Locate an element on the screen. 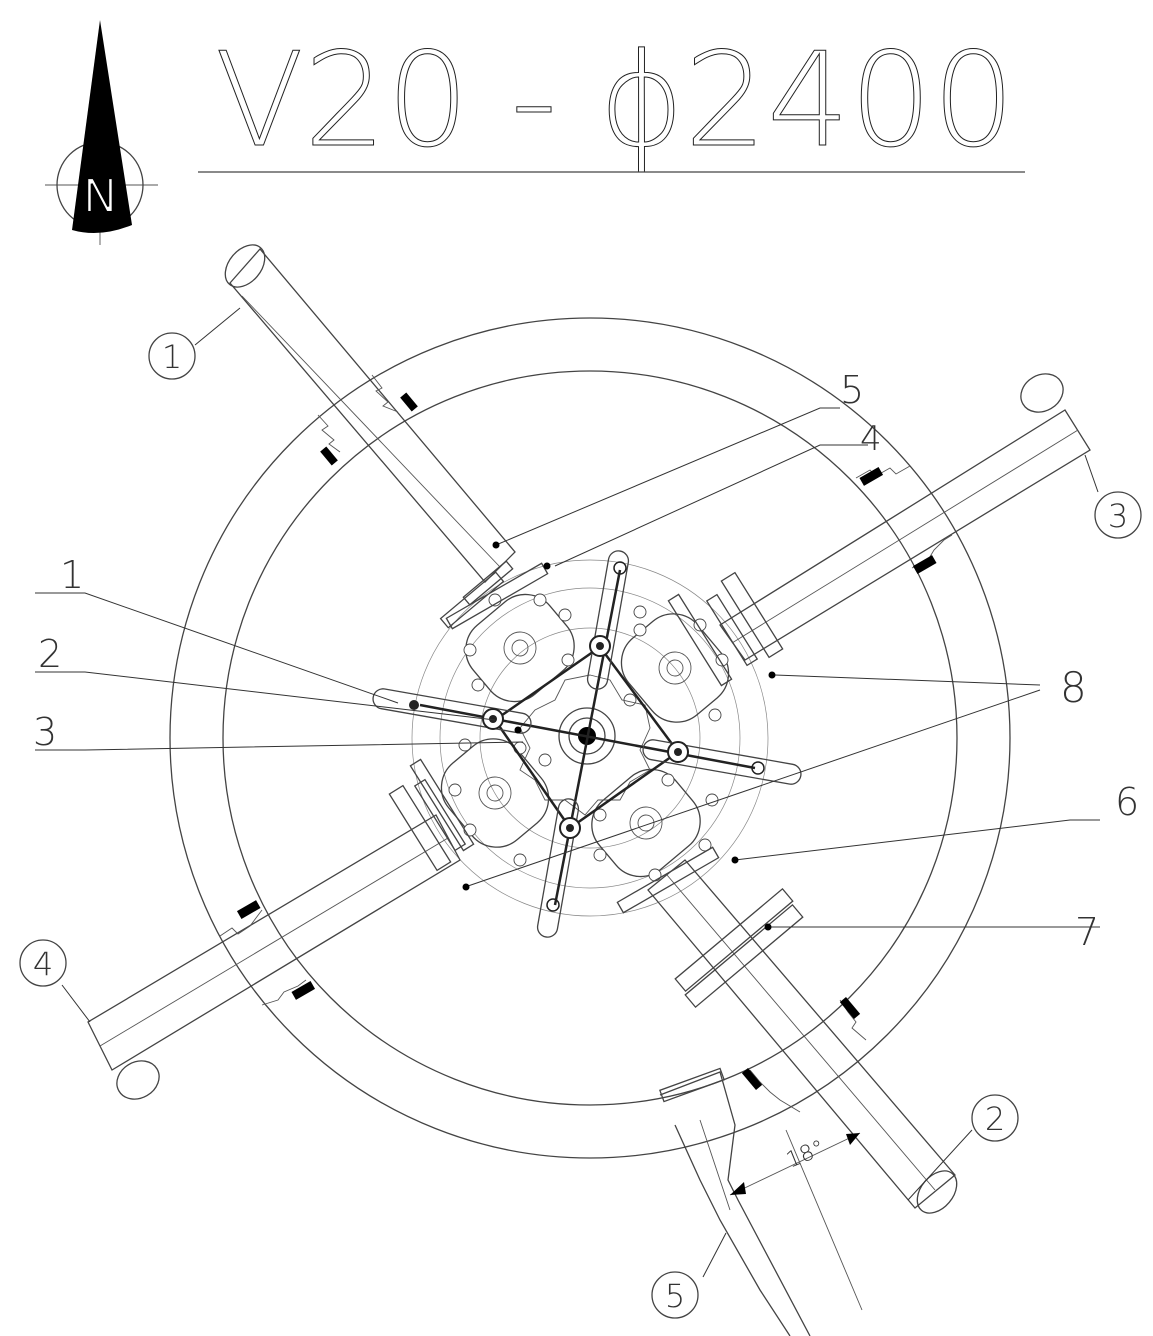 This screenshot has width=1153, height=1336. pipe-label-4: 4 is located at coordinates (43, 964).